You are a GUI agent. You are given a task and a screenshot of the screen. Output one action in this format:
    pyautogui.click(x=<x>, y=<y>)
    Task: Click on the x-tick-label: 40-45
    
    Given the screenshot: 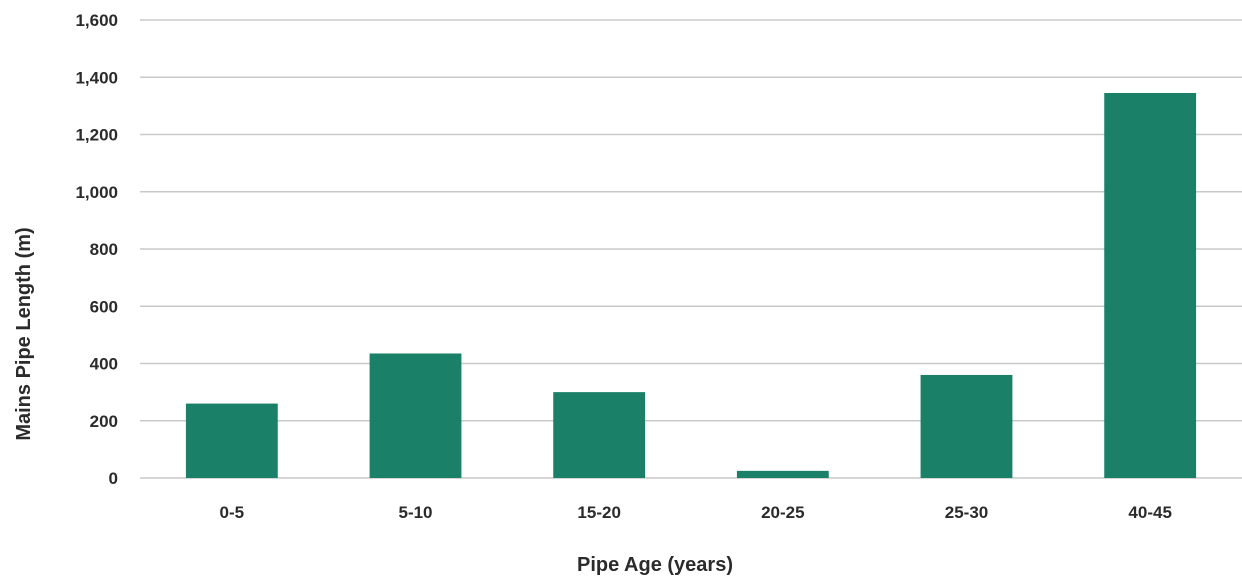 What is the action you would take?
    pyautogui.click(x=1149, y=512)
    